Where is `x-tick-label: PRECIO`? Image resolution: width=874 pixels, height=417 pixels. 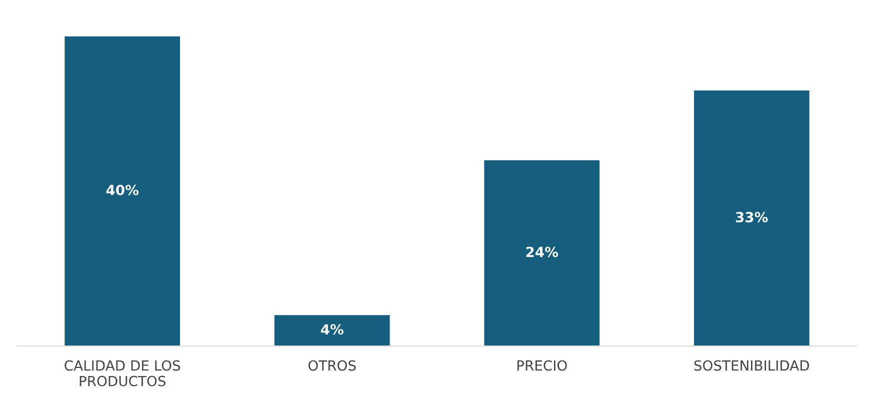
x-tick-label: PRECIO is located at coordinates (542, 365).